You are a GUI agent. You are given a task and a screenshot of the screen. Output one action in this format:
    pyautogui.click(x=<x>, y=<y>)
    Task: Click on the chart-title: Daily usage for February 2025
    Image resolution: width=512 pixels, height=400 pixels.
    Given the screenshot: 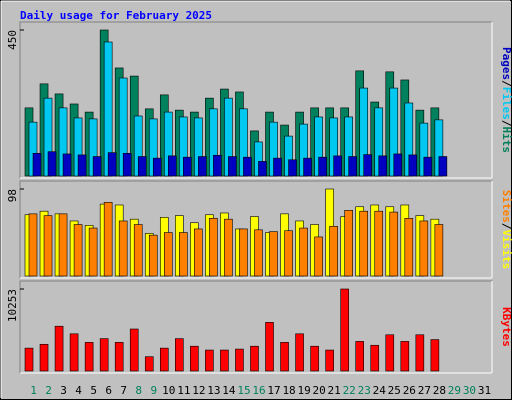 What is the action you would take?
    pyautogui.click(x=116, y=15)
    